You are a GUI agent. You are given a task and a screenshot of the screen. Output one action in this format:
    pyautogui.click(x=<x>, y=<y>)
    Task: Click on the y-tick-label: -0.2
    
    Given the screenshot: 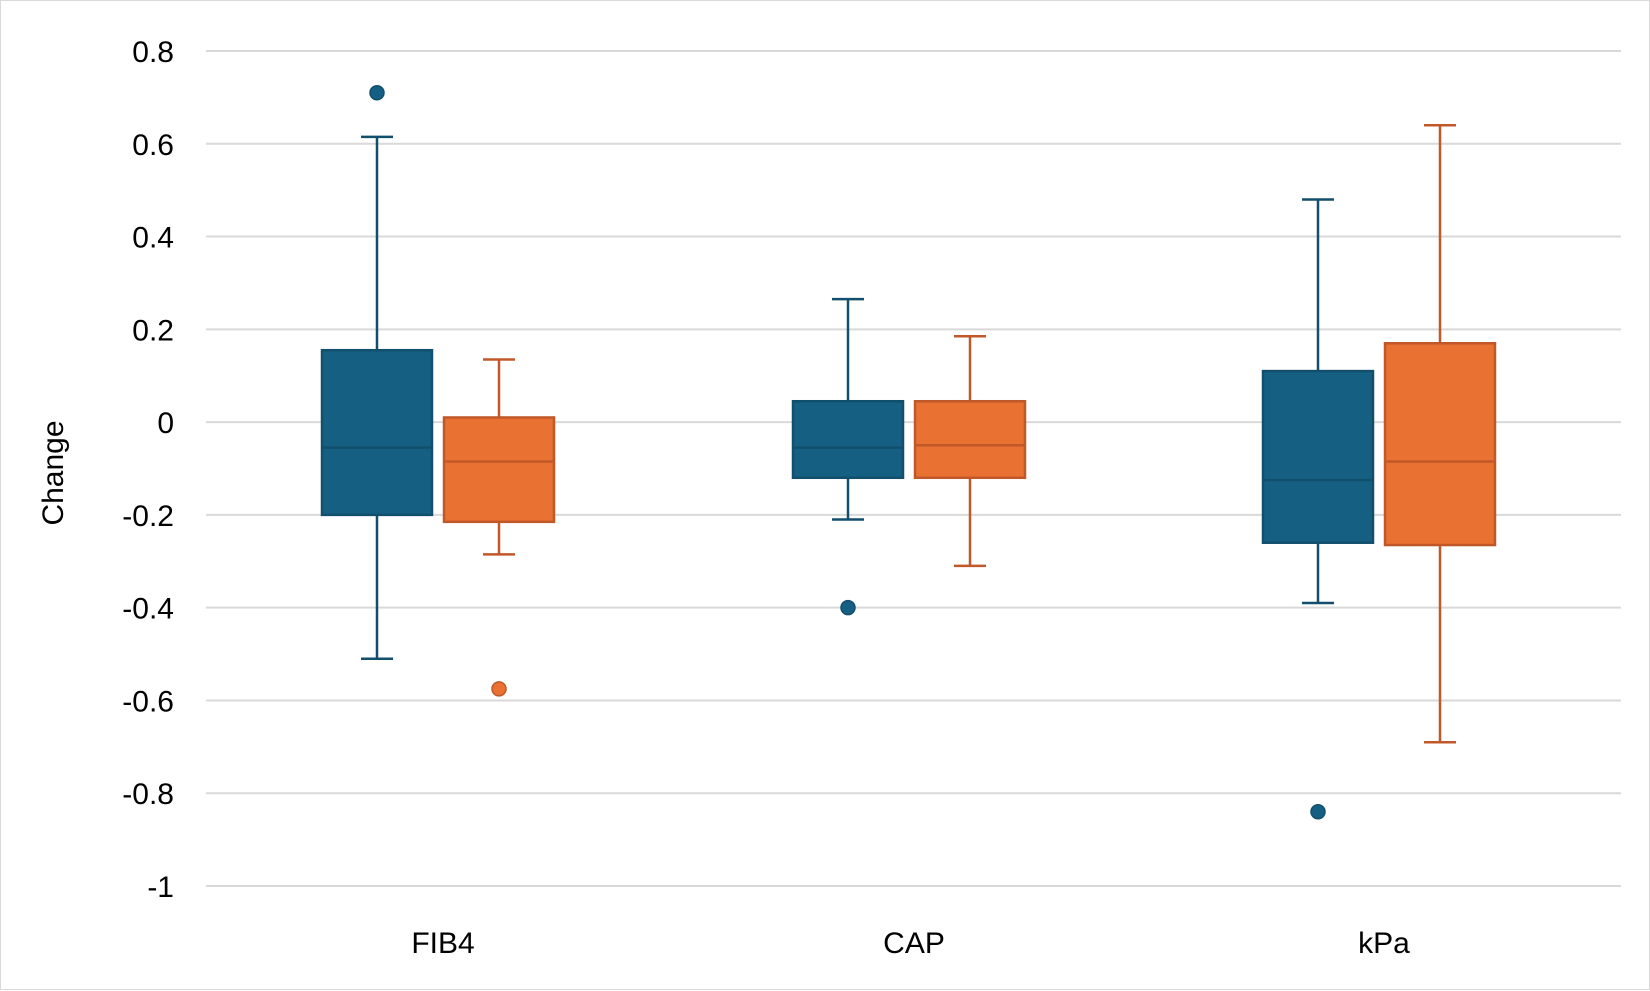 What is the action you would take?
    pyautogui.click(x=148, y=516)
    